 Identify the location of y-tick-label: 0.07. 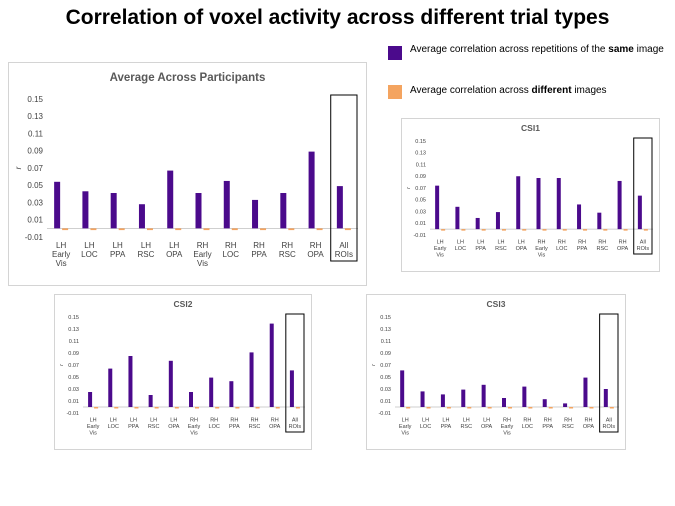
(73, 366).